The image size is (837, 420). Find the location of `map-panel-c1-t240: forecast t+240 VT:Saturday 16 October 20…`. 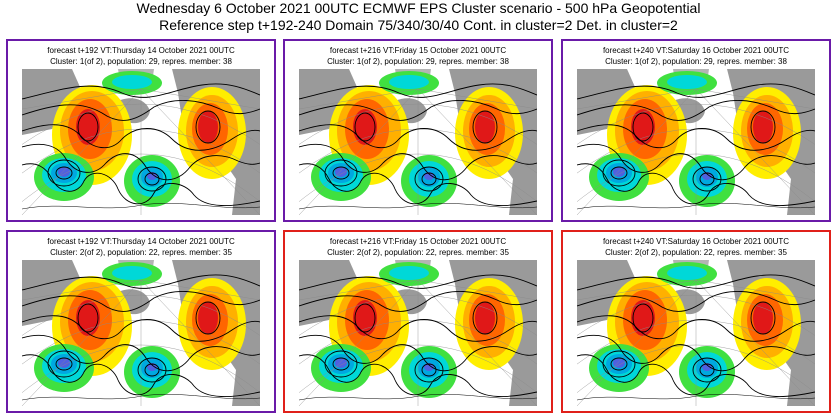

map-panel-c1-t240: forecast t+240 VT:Saturday 16 October 20… is located at coordinates (696, 130).